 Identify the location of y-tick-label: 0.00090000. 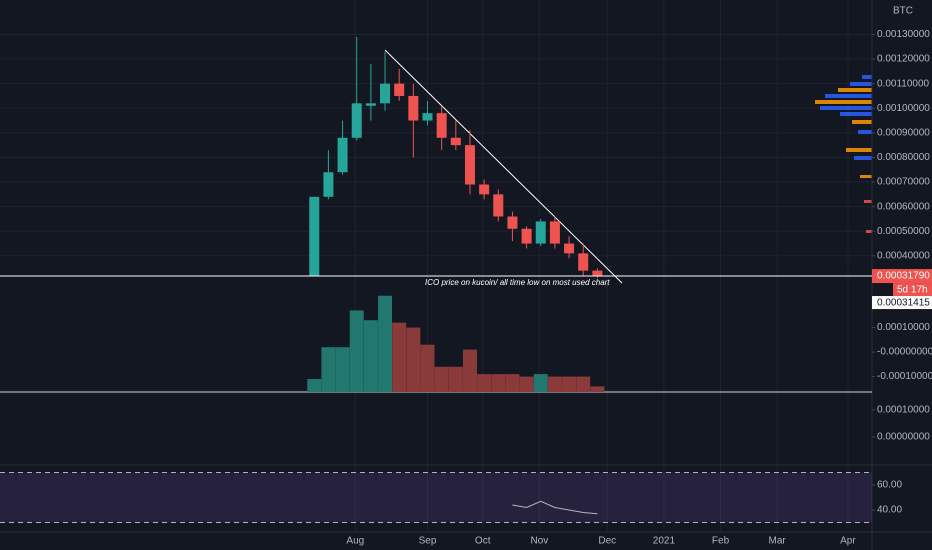
(903, 132).